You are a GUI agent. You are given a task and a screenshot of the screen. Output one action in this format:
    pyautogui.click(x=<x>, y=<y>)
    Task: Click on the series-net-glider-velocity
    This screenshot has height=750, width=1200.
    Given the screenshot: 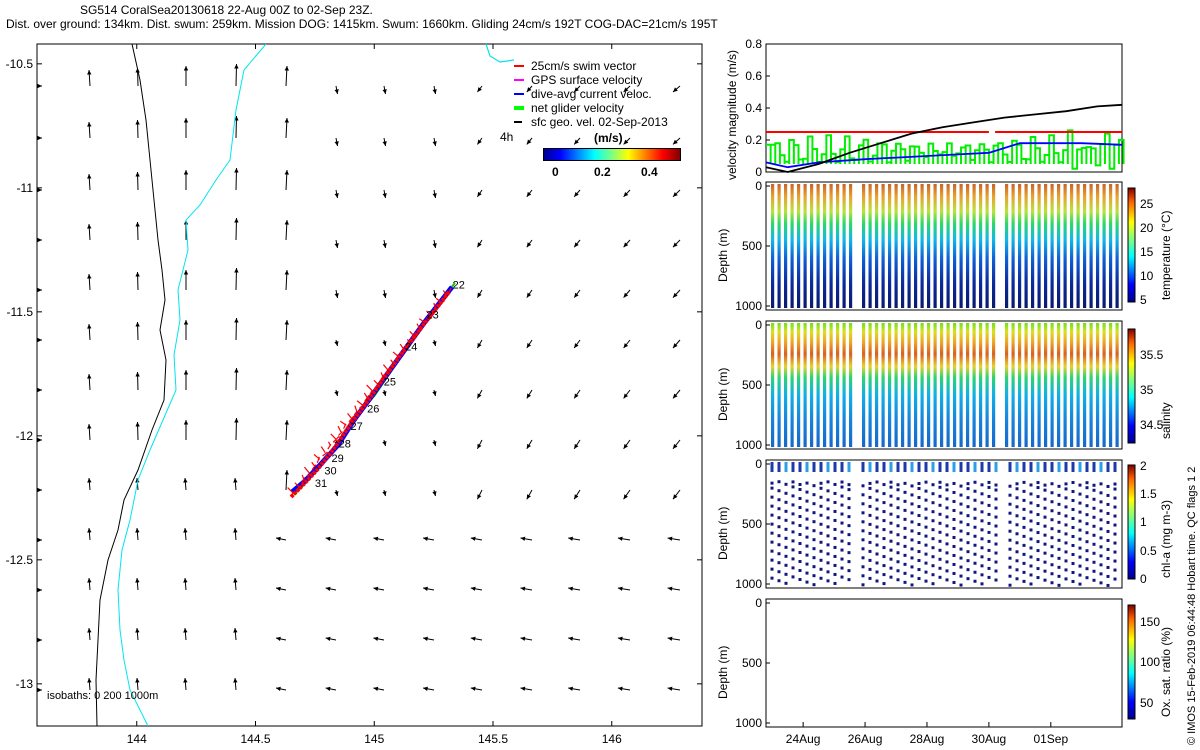 What is the action you would take?
    pyautogui.click(x=945, y=149)
    